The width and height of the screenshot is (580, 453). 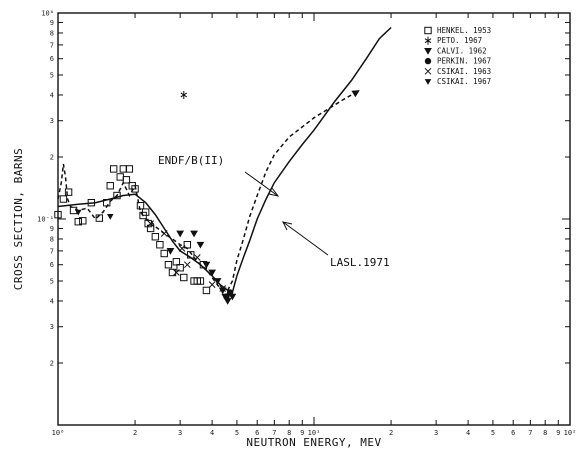 I want to click on x-tick-label: 10⁰, so click(x=58, y=433).